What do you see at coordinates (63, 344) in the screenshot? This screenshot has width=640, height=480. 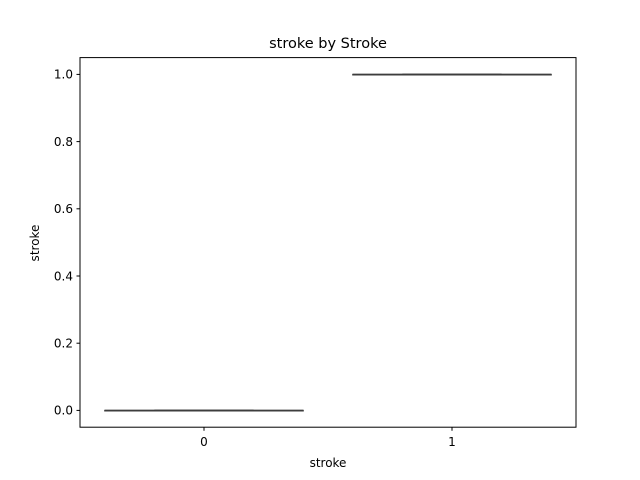 I see `y-tick-label: 0.2` at bounding box center [63, 344].